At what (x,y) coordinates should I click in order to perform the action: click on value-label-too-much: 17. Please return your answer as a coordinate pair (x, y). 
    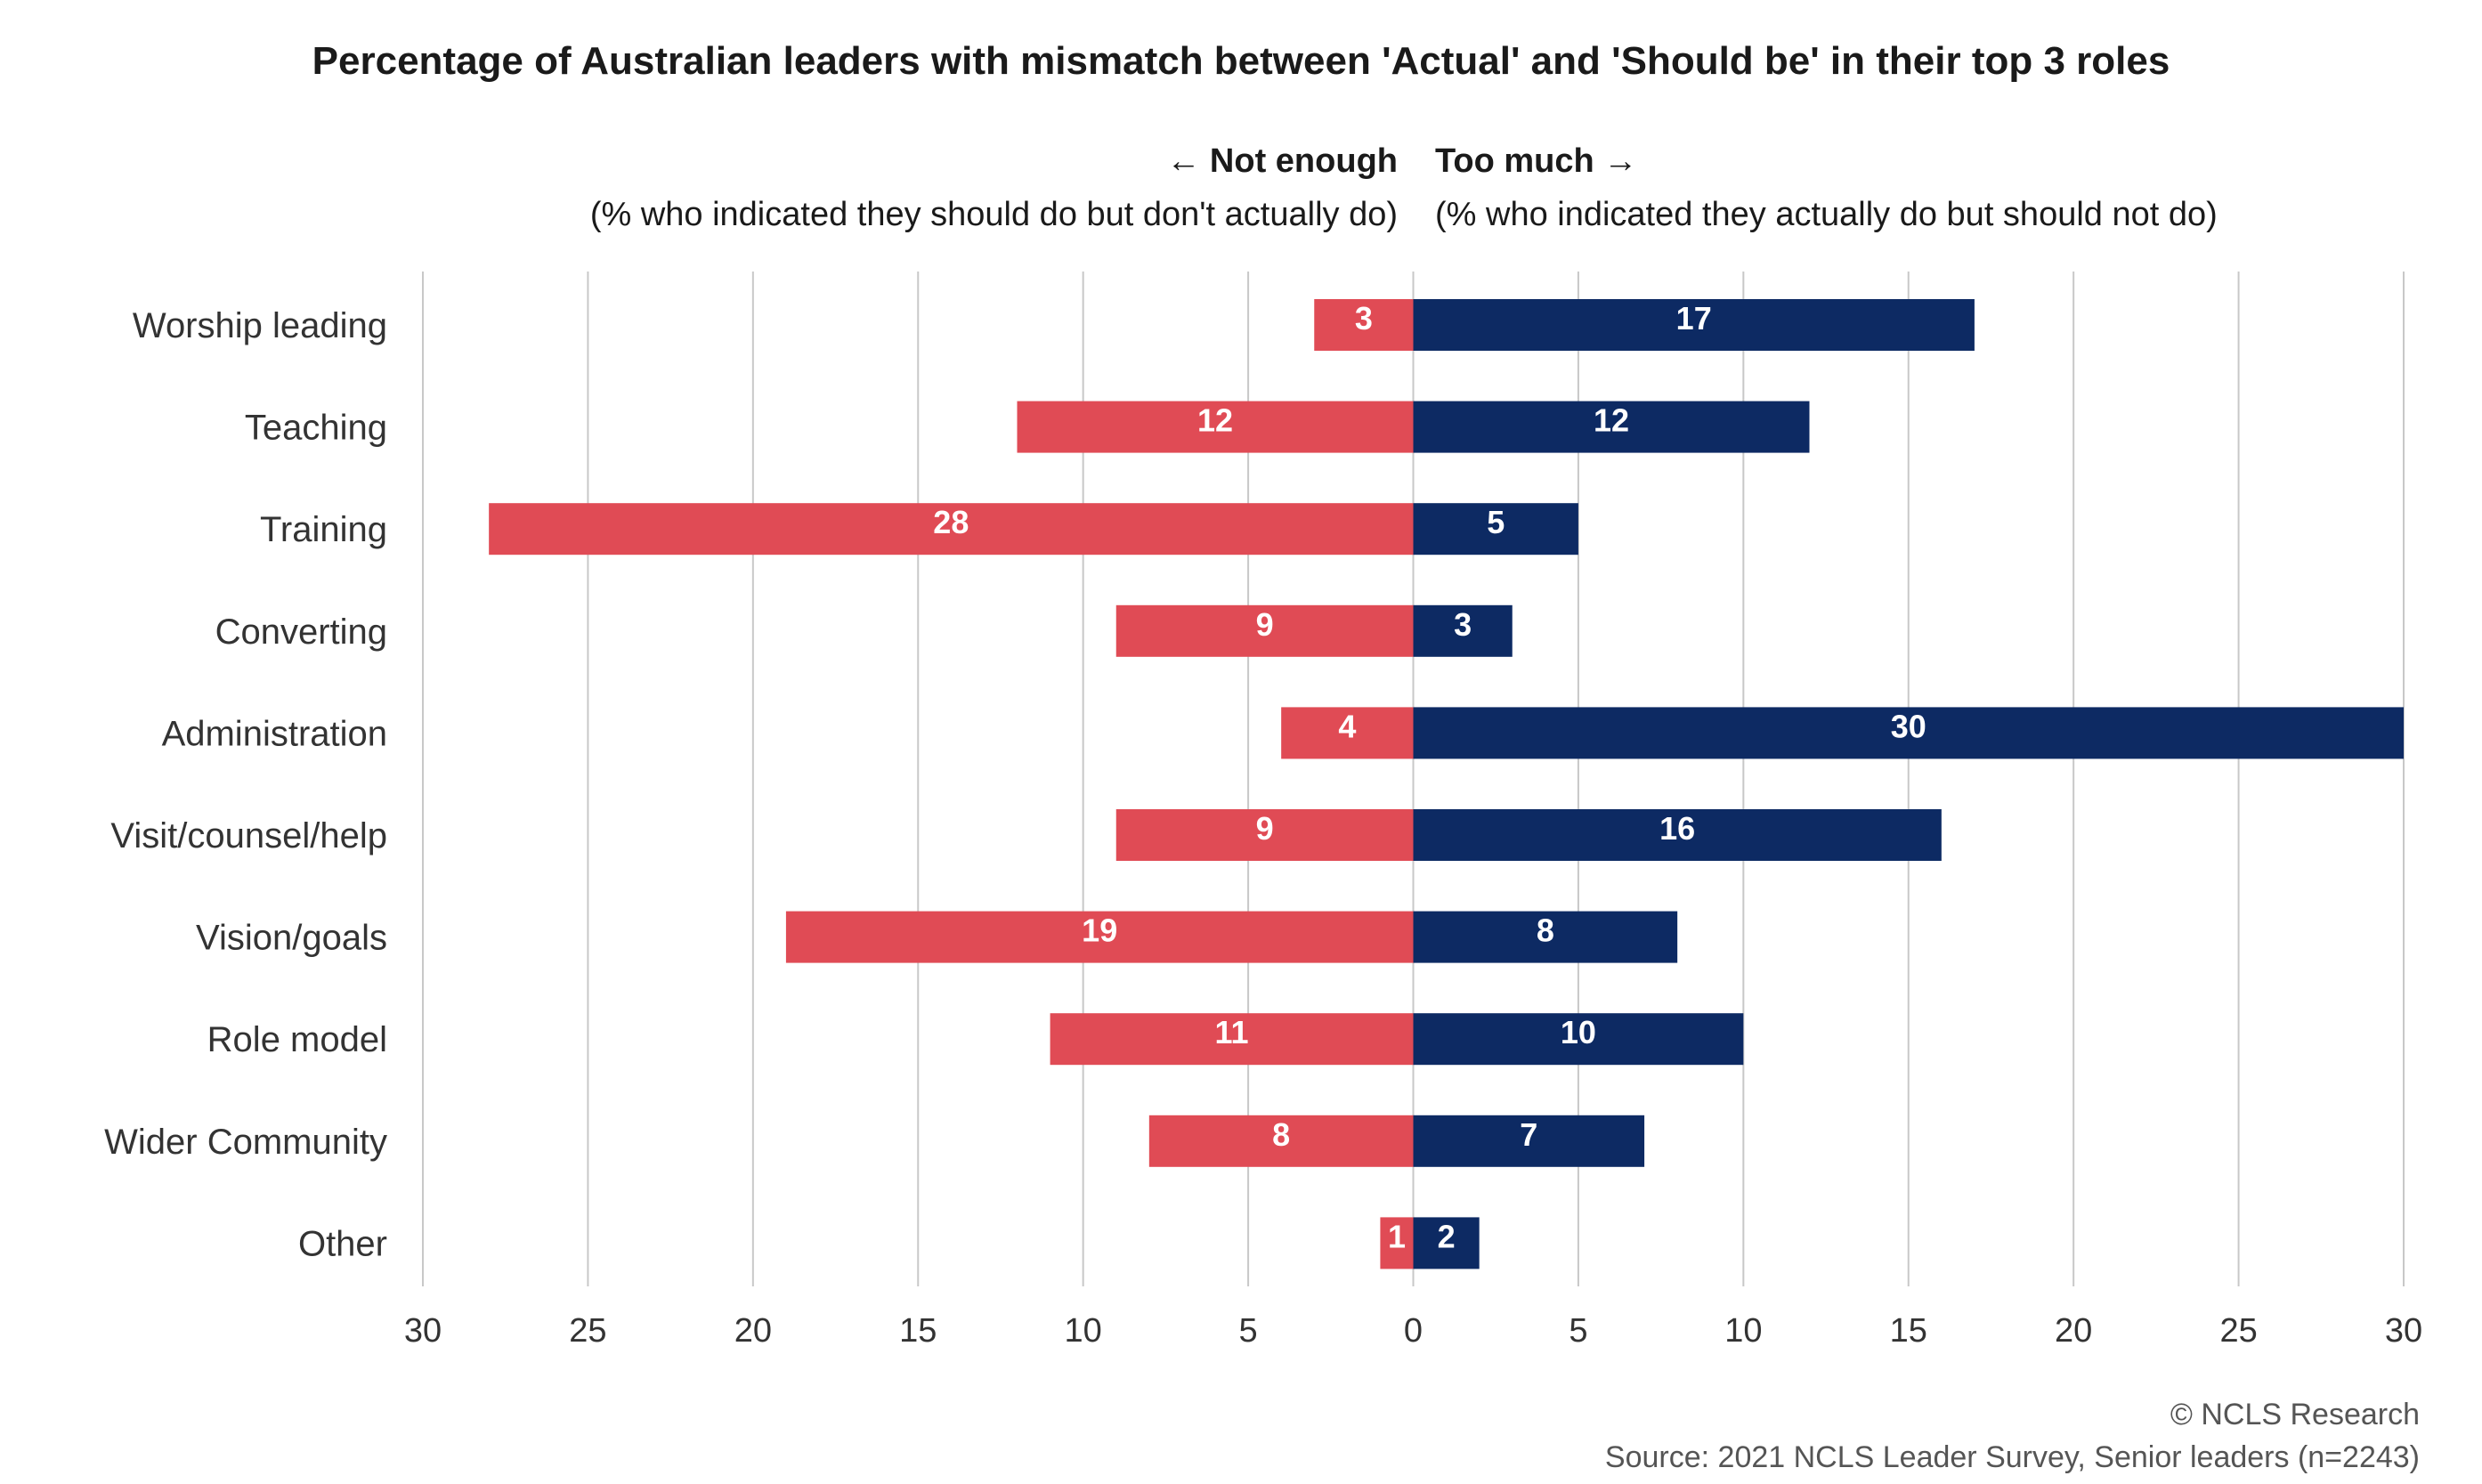
    Looking at the image, I should click on (1694, 318).